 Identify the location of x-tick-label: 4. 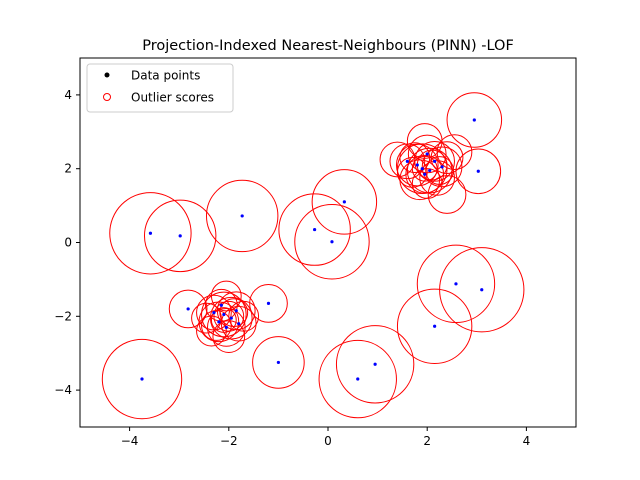
(527, 441).